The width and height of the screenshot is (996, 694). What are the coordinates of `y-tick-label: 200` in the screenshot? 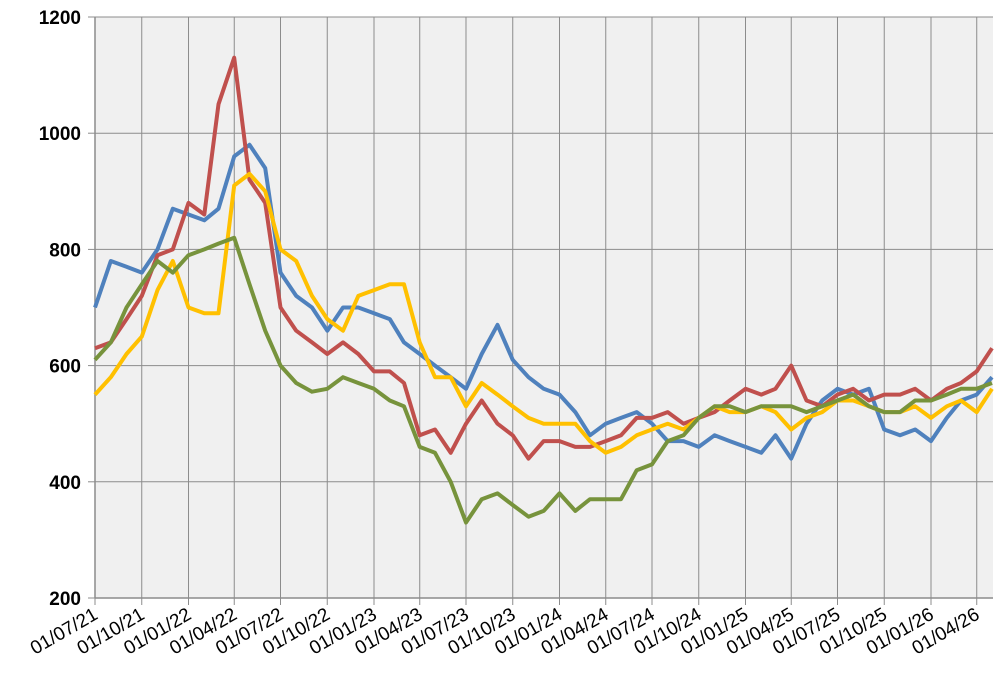 It's located at (65, 599).